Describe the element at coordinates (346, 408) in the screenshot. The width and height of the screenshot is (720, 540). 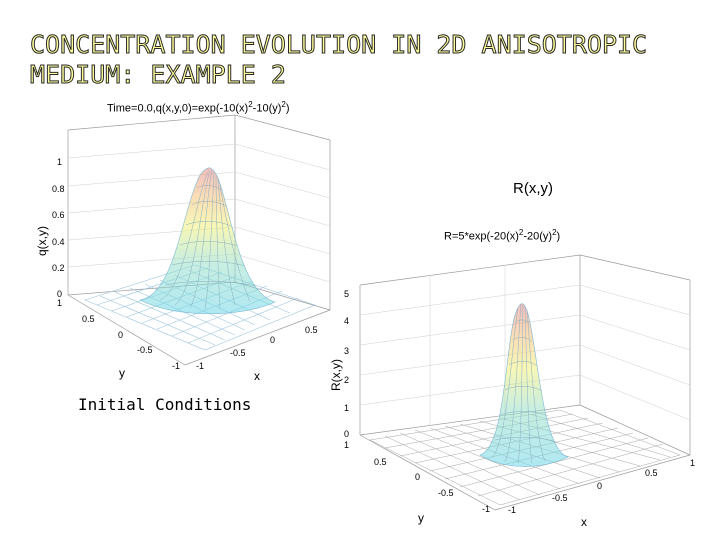
I see `plot2-z-tick: 1` at that location.